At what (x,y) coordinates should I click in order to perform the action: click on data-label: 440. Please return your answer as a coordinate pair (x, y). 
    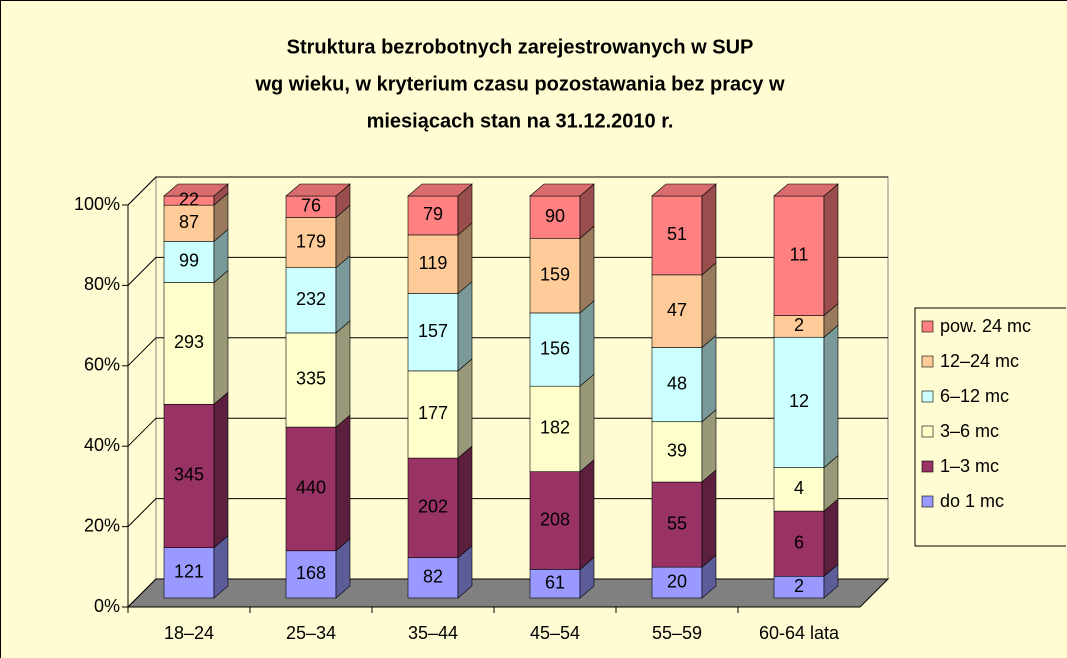
    Looking at the image, I should click on (311, 488).